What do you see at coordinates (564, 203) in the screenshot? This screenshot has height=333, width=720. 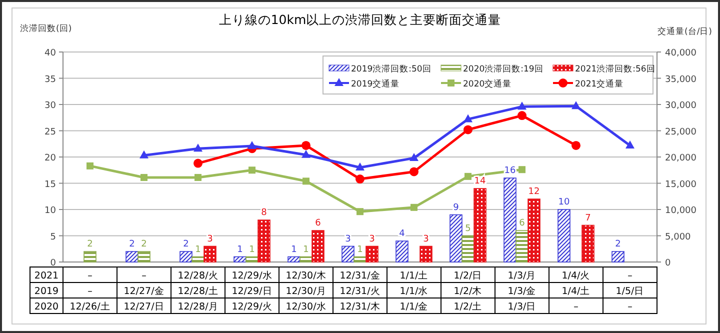 I see `data-label: 10` at bounding box center [564, 203].